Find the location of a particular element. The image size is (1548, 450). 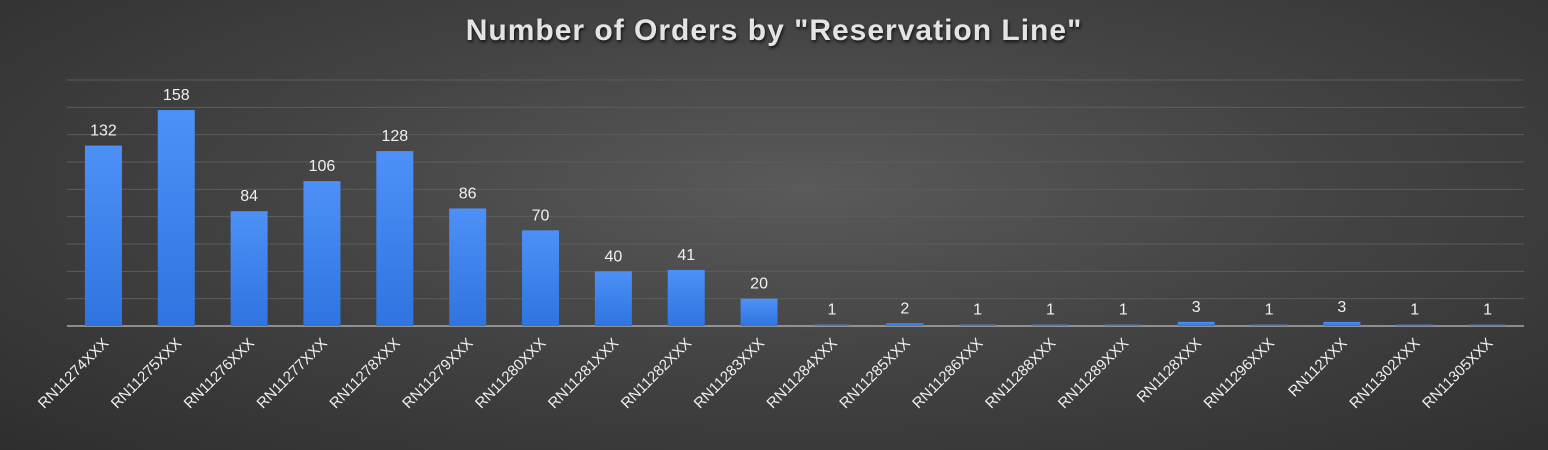

data-label: 41 is located at coordinates (686, 255).